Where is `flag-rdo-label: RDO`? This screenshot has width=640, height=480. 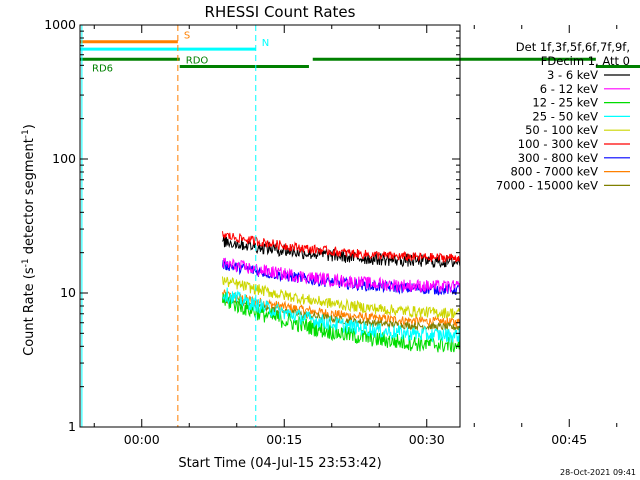
flag-rdo-label: RDO is located at coordinates (197, 61).